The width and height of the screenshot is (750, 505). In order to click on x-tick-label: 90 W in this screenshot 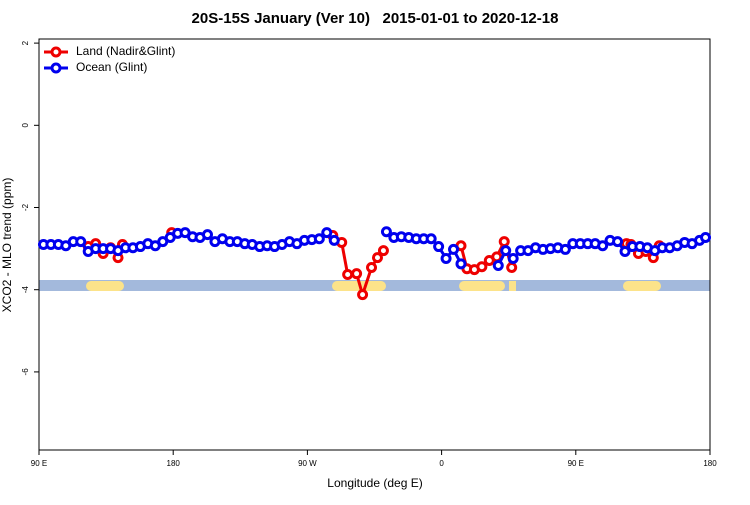, I will do `click(307, 463)`.